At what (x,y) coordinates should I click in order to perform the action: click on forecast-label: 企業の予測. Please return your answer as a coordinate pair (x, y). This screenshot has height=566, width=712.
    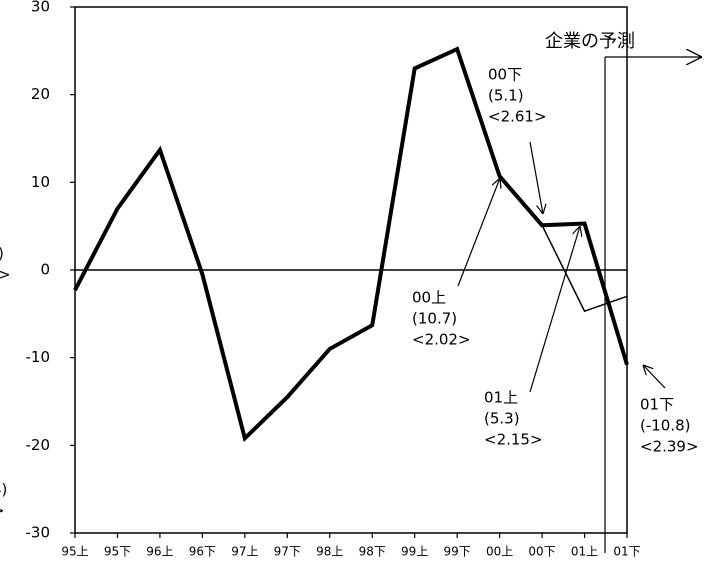
    Looking at the image, I should click on (590, 41).